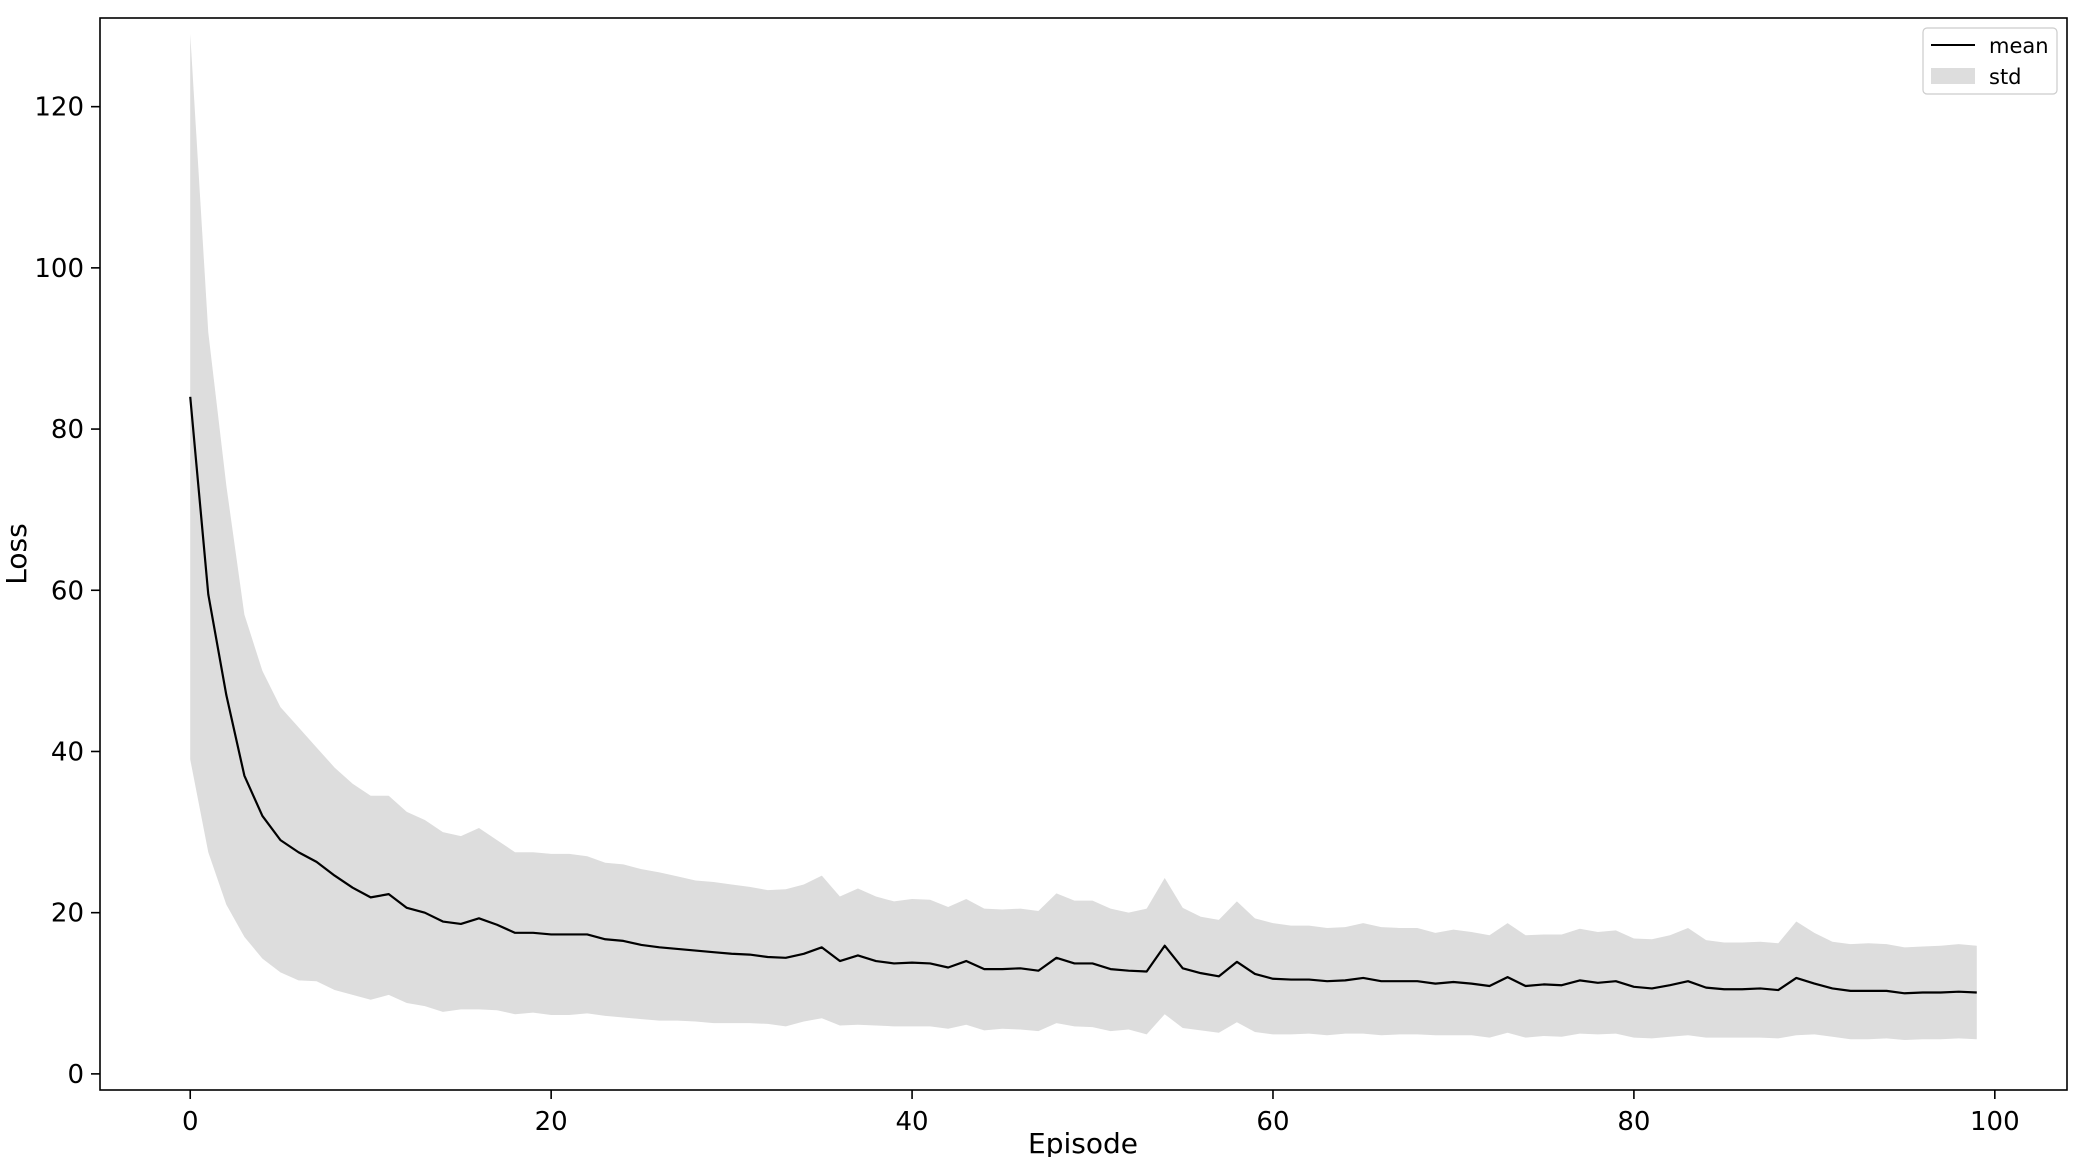  I want to click on legend-std-label: std, so click(2005, 77).